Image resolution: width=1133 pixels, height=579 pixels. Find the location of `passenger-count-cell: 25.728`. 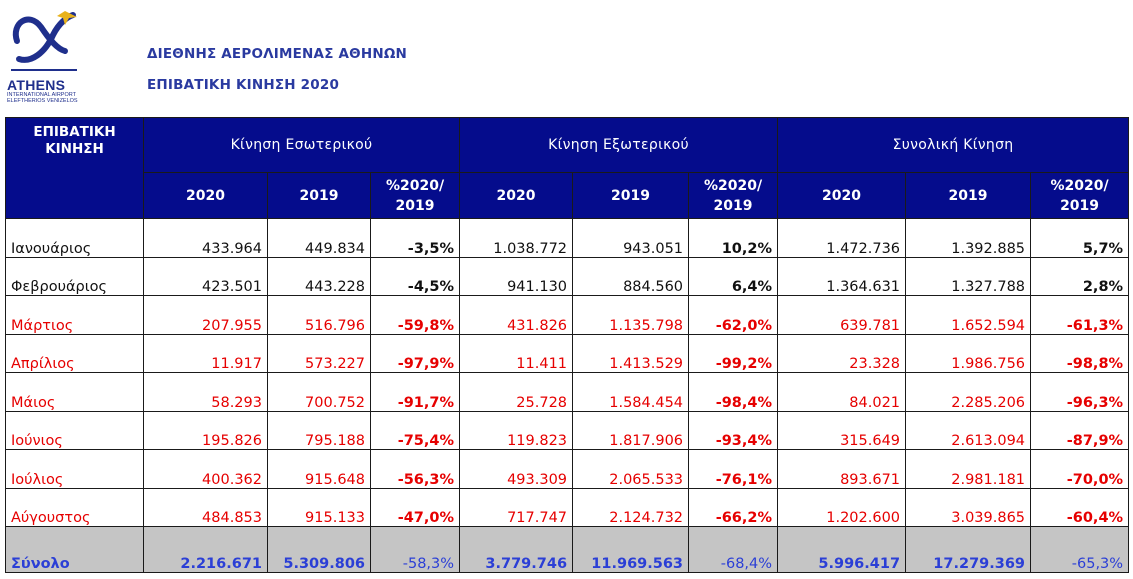

passenger-count-cell: 25.728 is located at coordinates (516, 392).